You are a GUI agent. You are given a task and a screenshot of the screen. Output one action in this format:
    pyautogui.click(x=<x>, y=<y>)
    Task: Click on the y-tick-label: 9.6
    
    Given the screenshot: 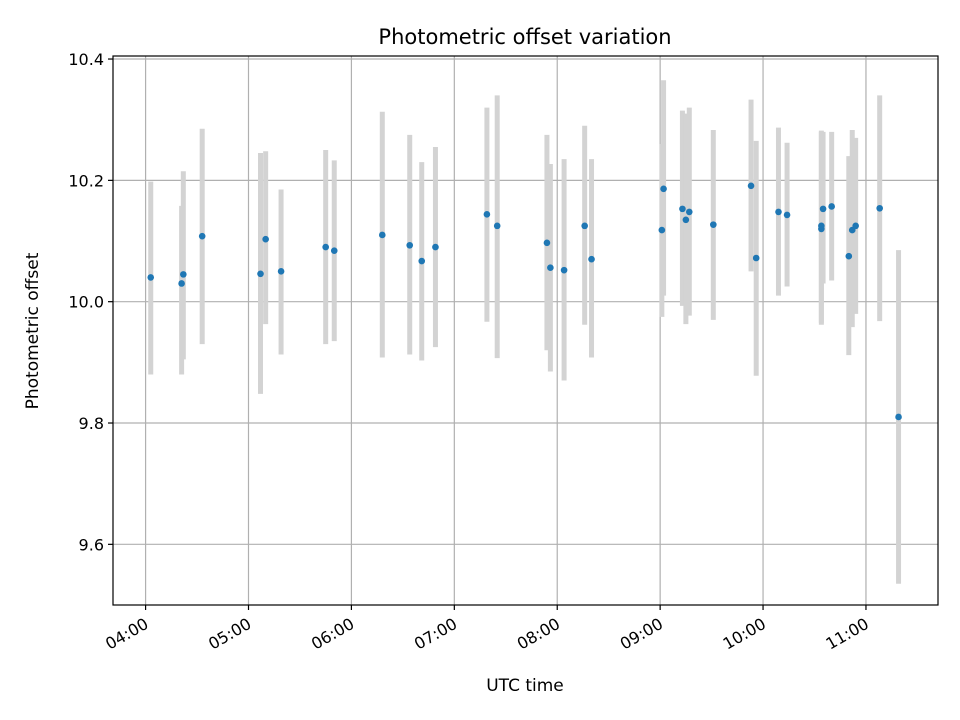 What is the action you would take?
    pyautogui.click(x=91, y=544)
    